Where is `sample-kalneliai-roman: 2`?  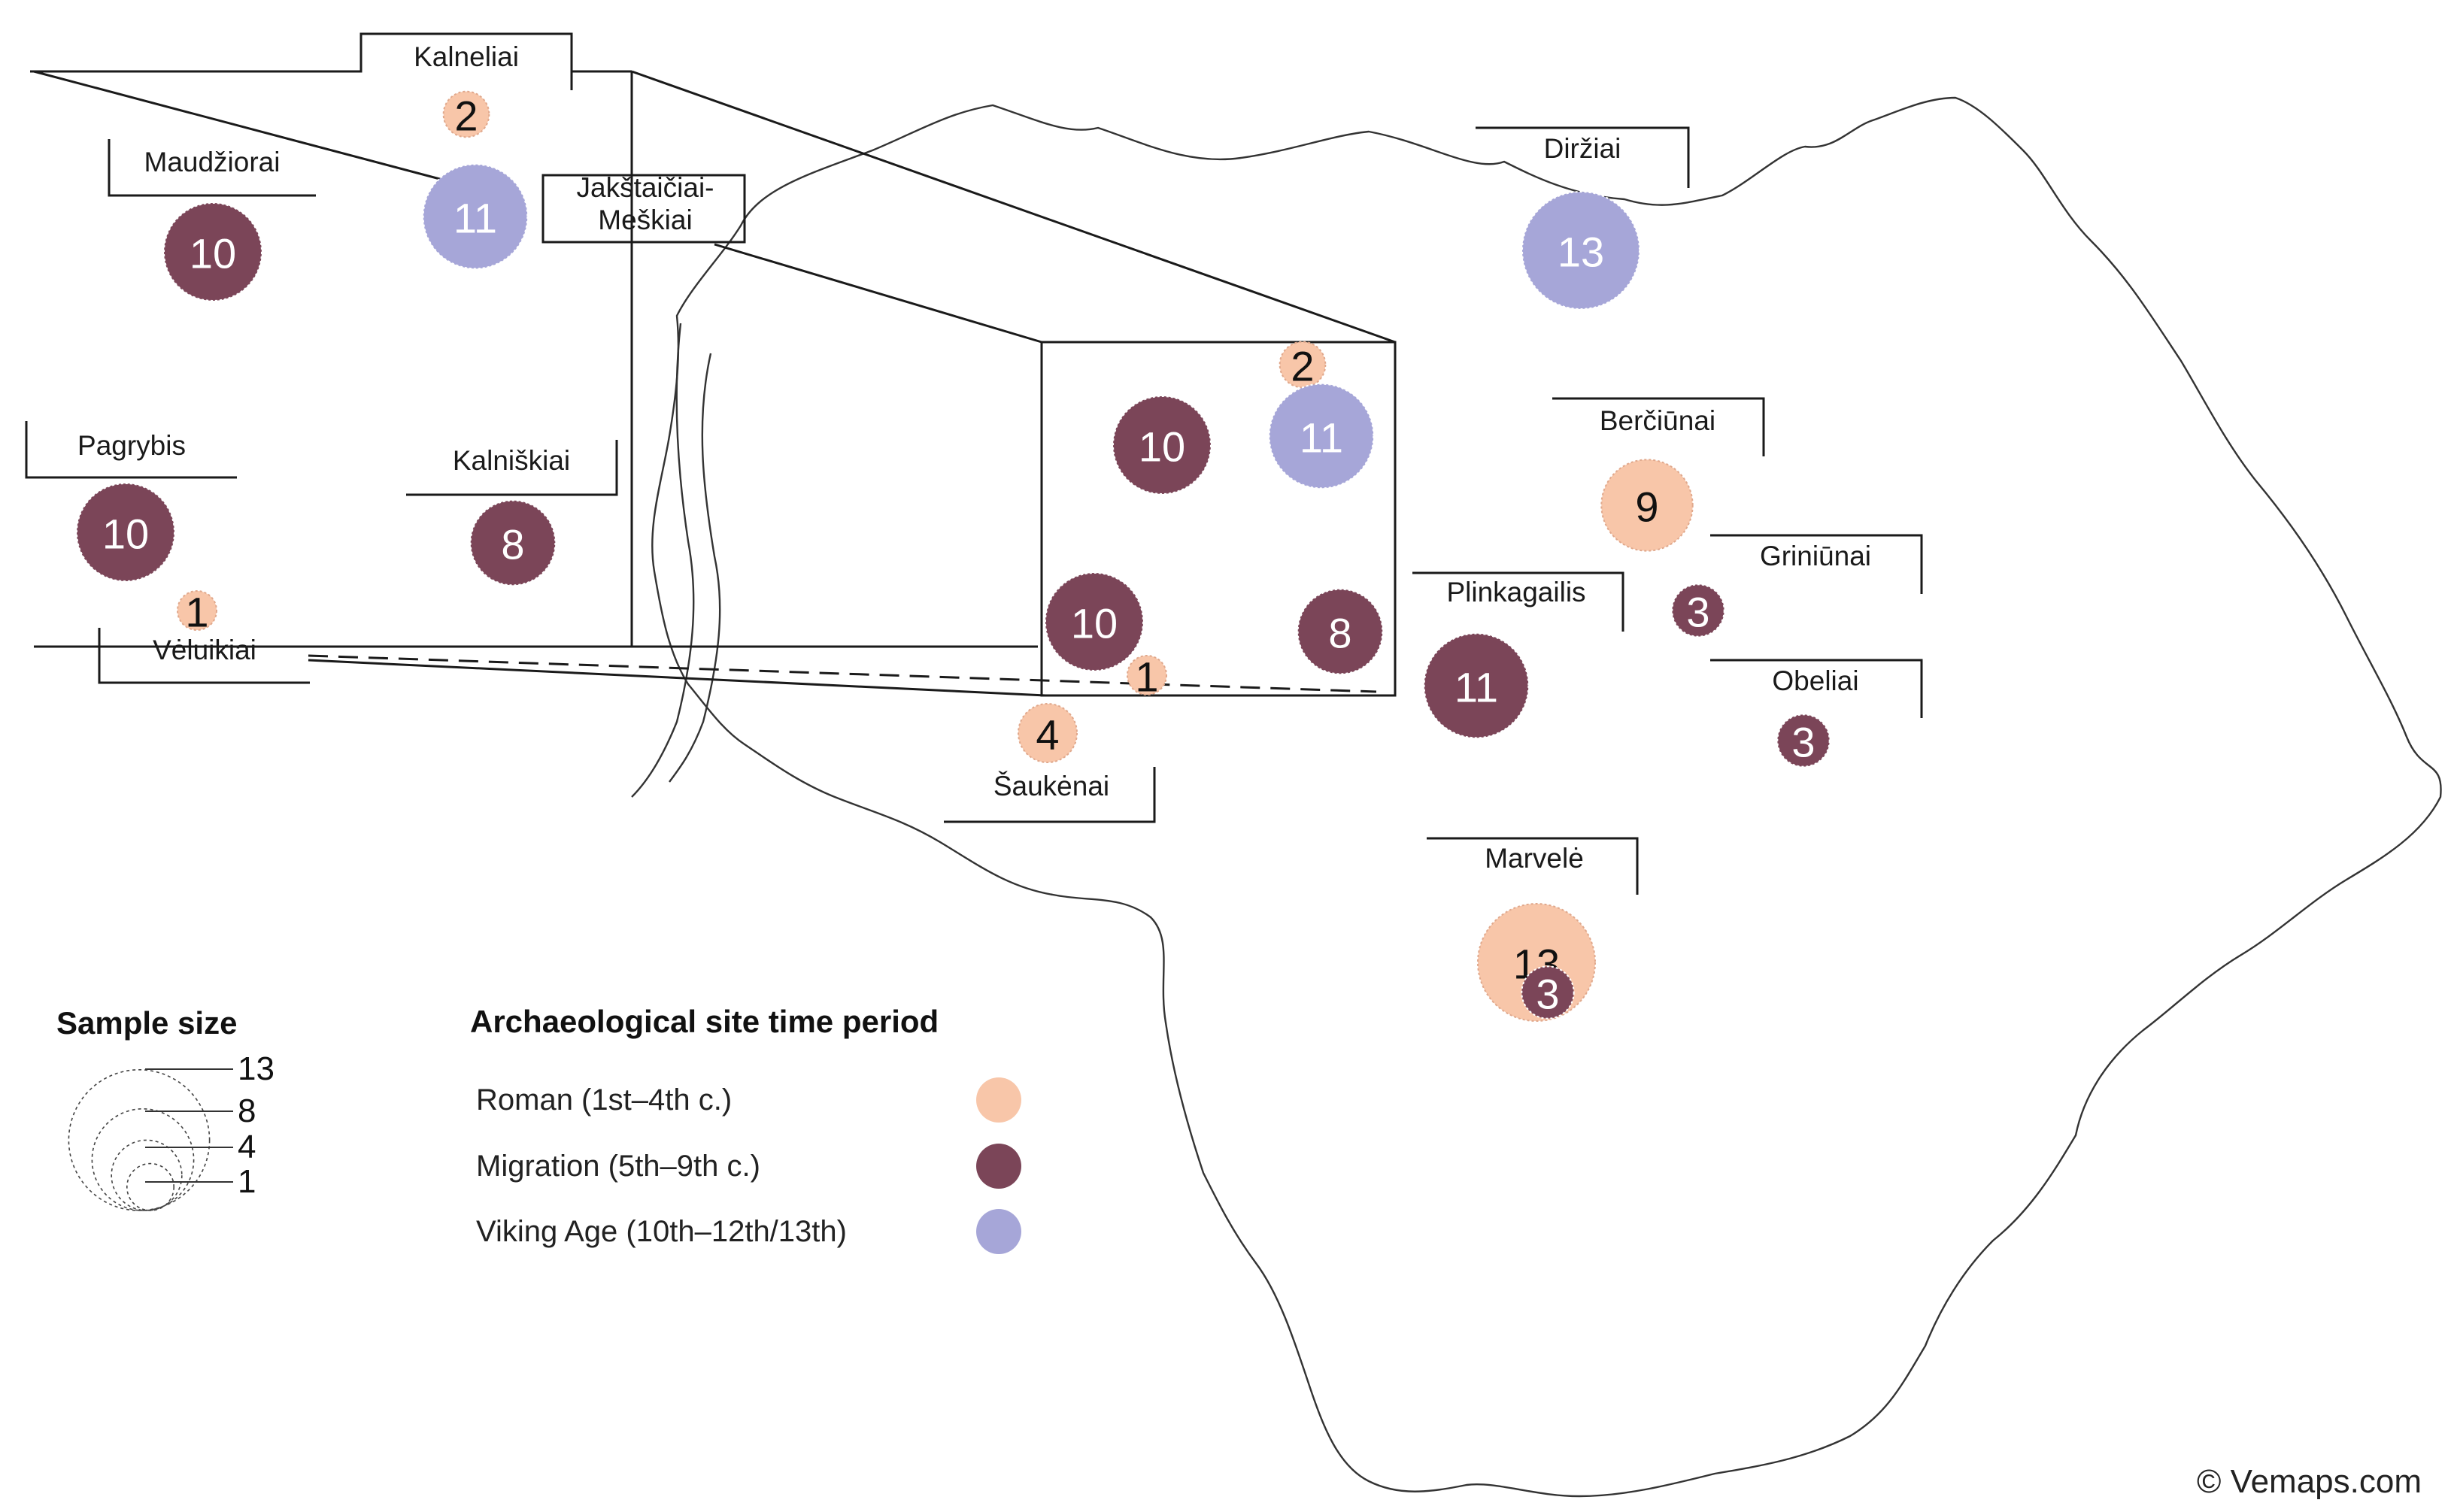
sample-kalneliai-roman: 2 is located at coordinates (466, 115).